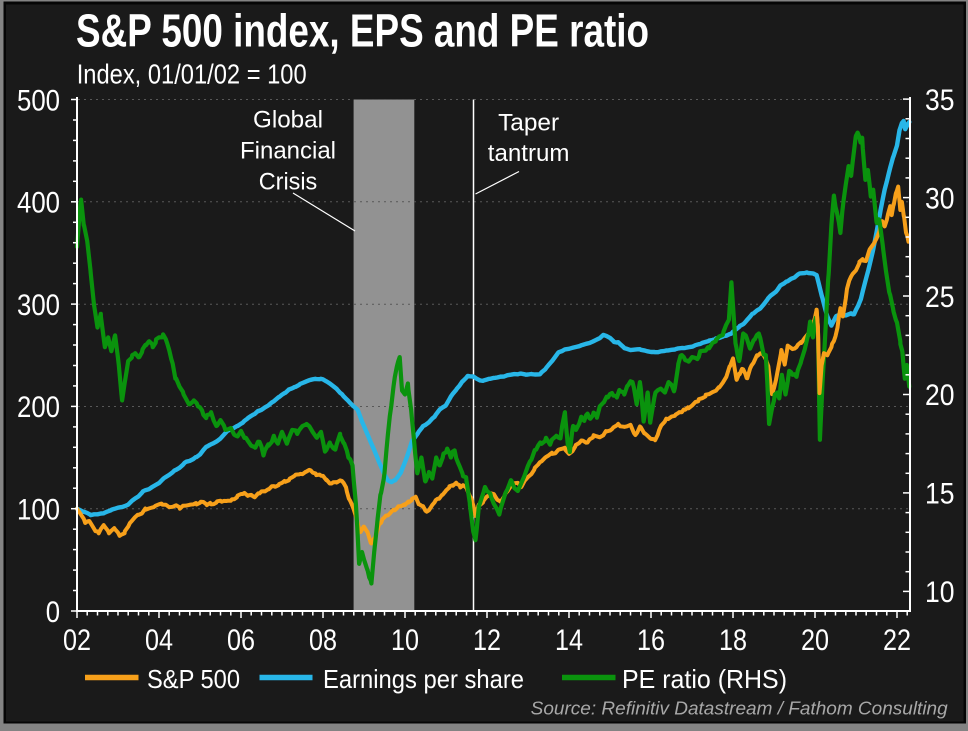 The height and width of the screenshot is (731, 968). What do you see at coordinates (362, 31) in the screenshot?
I see `svg-text:S&P 500 index, EPS and PE rati: S&P 500 index, EPS and PE ratio` at bounding box center [362, 31].